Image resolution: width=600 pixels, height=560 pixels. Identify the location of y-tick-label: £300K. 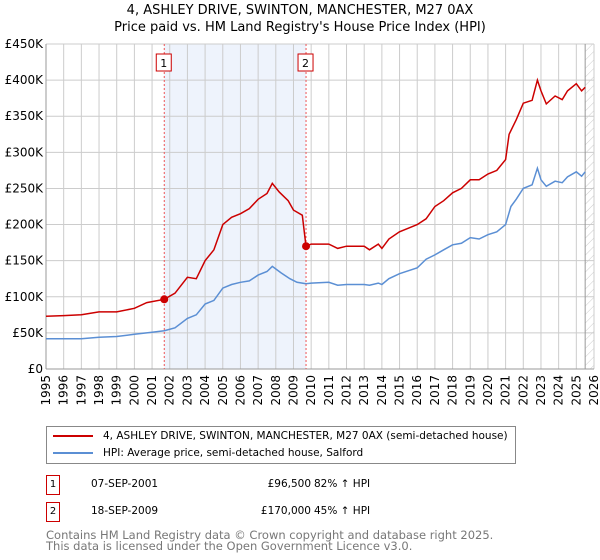
(25, 152).